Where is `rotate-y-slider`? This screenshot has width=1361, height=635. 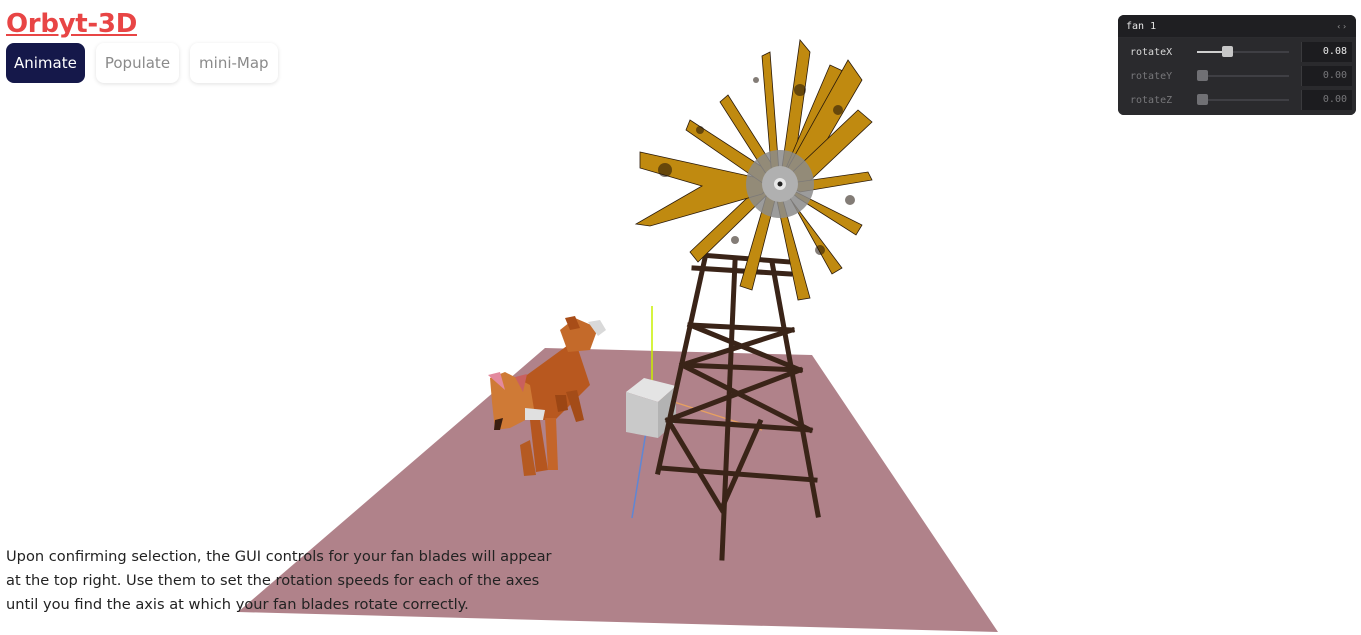 rotate-y-slider is located at coordinates (1243, 76).